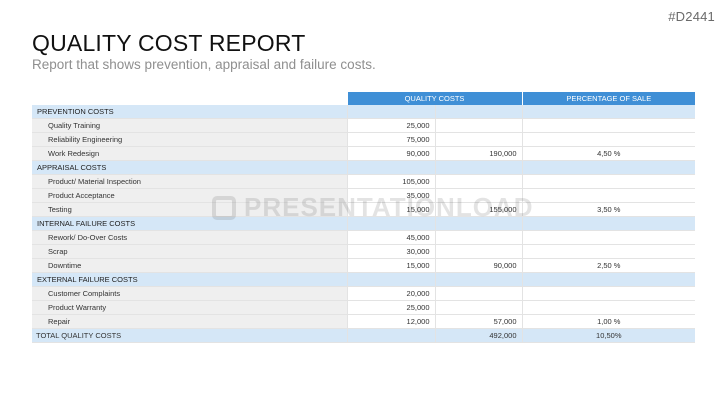 This screenshot has width=727, height=409. Describe the element at coordinates (390, 335) in the screenshot. I see `total-cost` at that location.